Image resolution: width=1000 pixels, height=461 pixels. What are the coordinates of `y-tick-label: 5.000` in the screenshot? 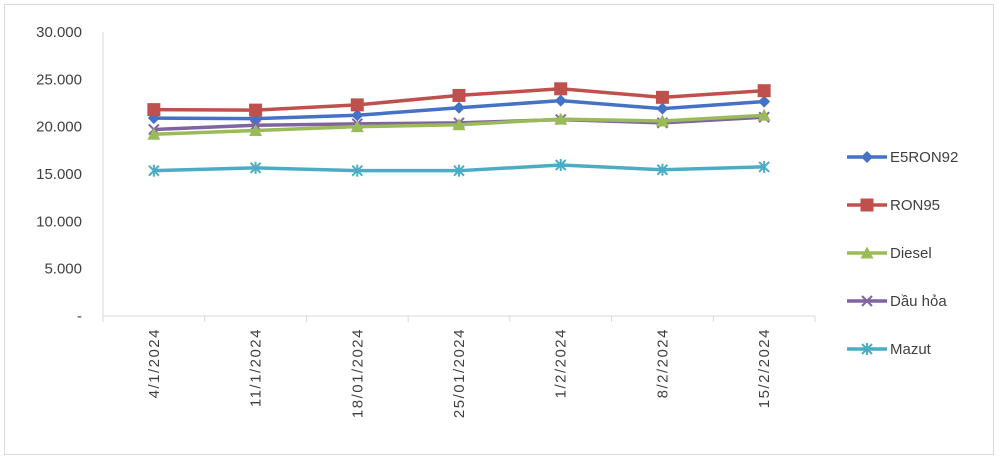 It's located at (63, 269).